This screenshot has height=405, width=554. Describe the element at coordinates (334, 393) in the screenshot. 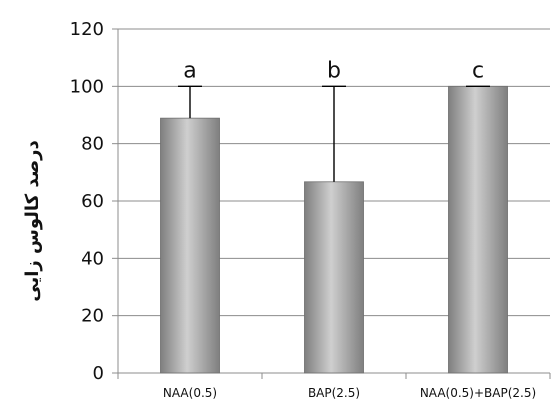

I see `x-tick-label: BAP(2.5)` at that location.